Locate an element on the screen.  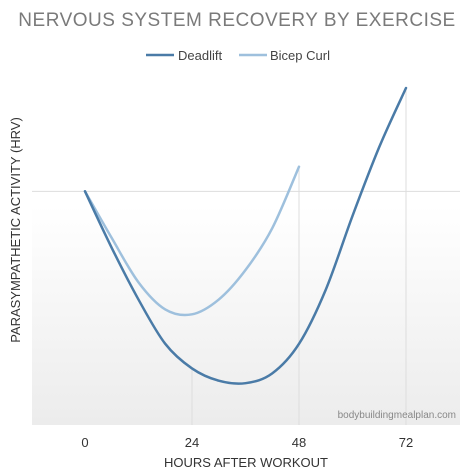
x-tick-label: 0 is located at coordinates (84, 442).